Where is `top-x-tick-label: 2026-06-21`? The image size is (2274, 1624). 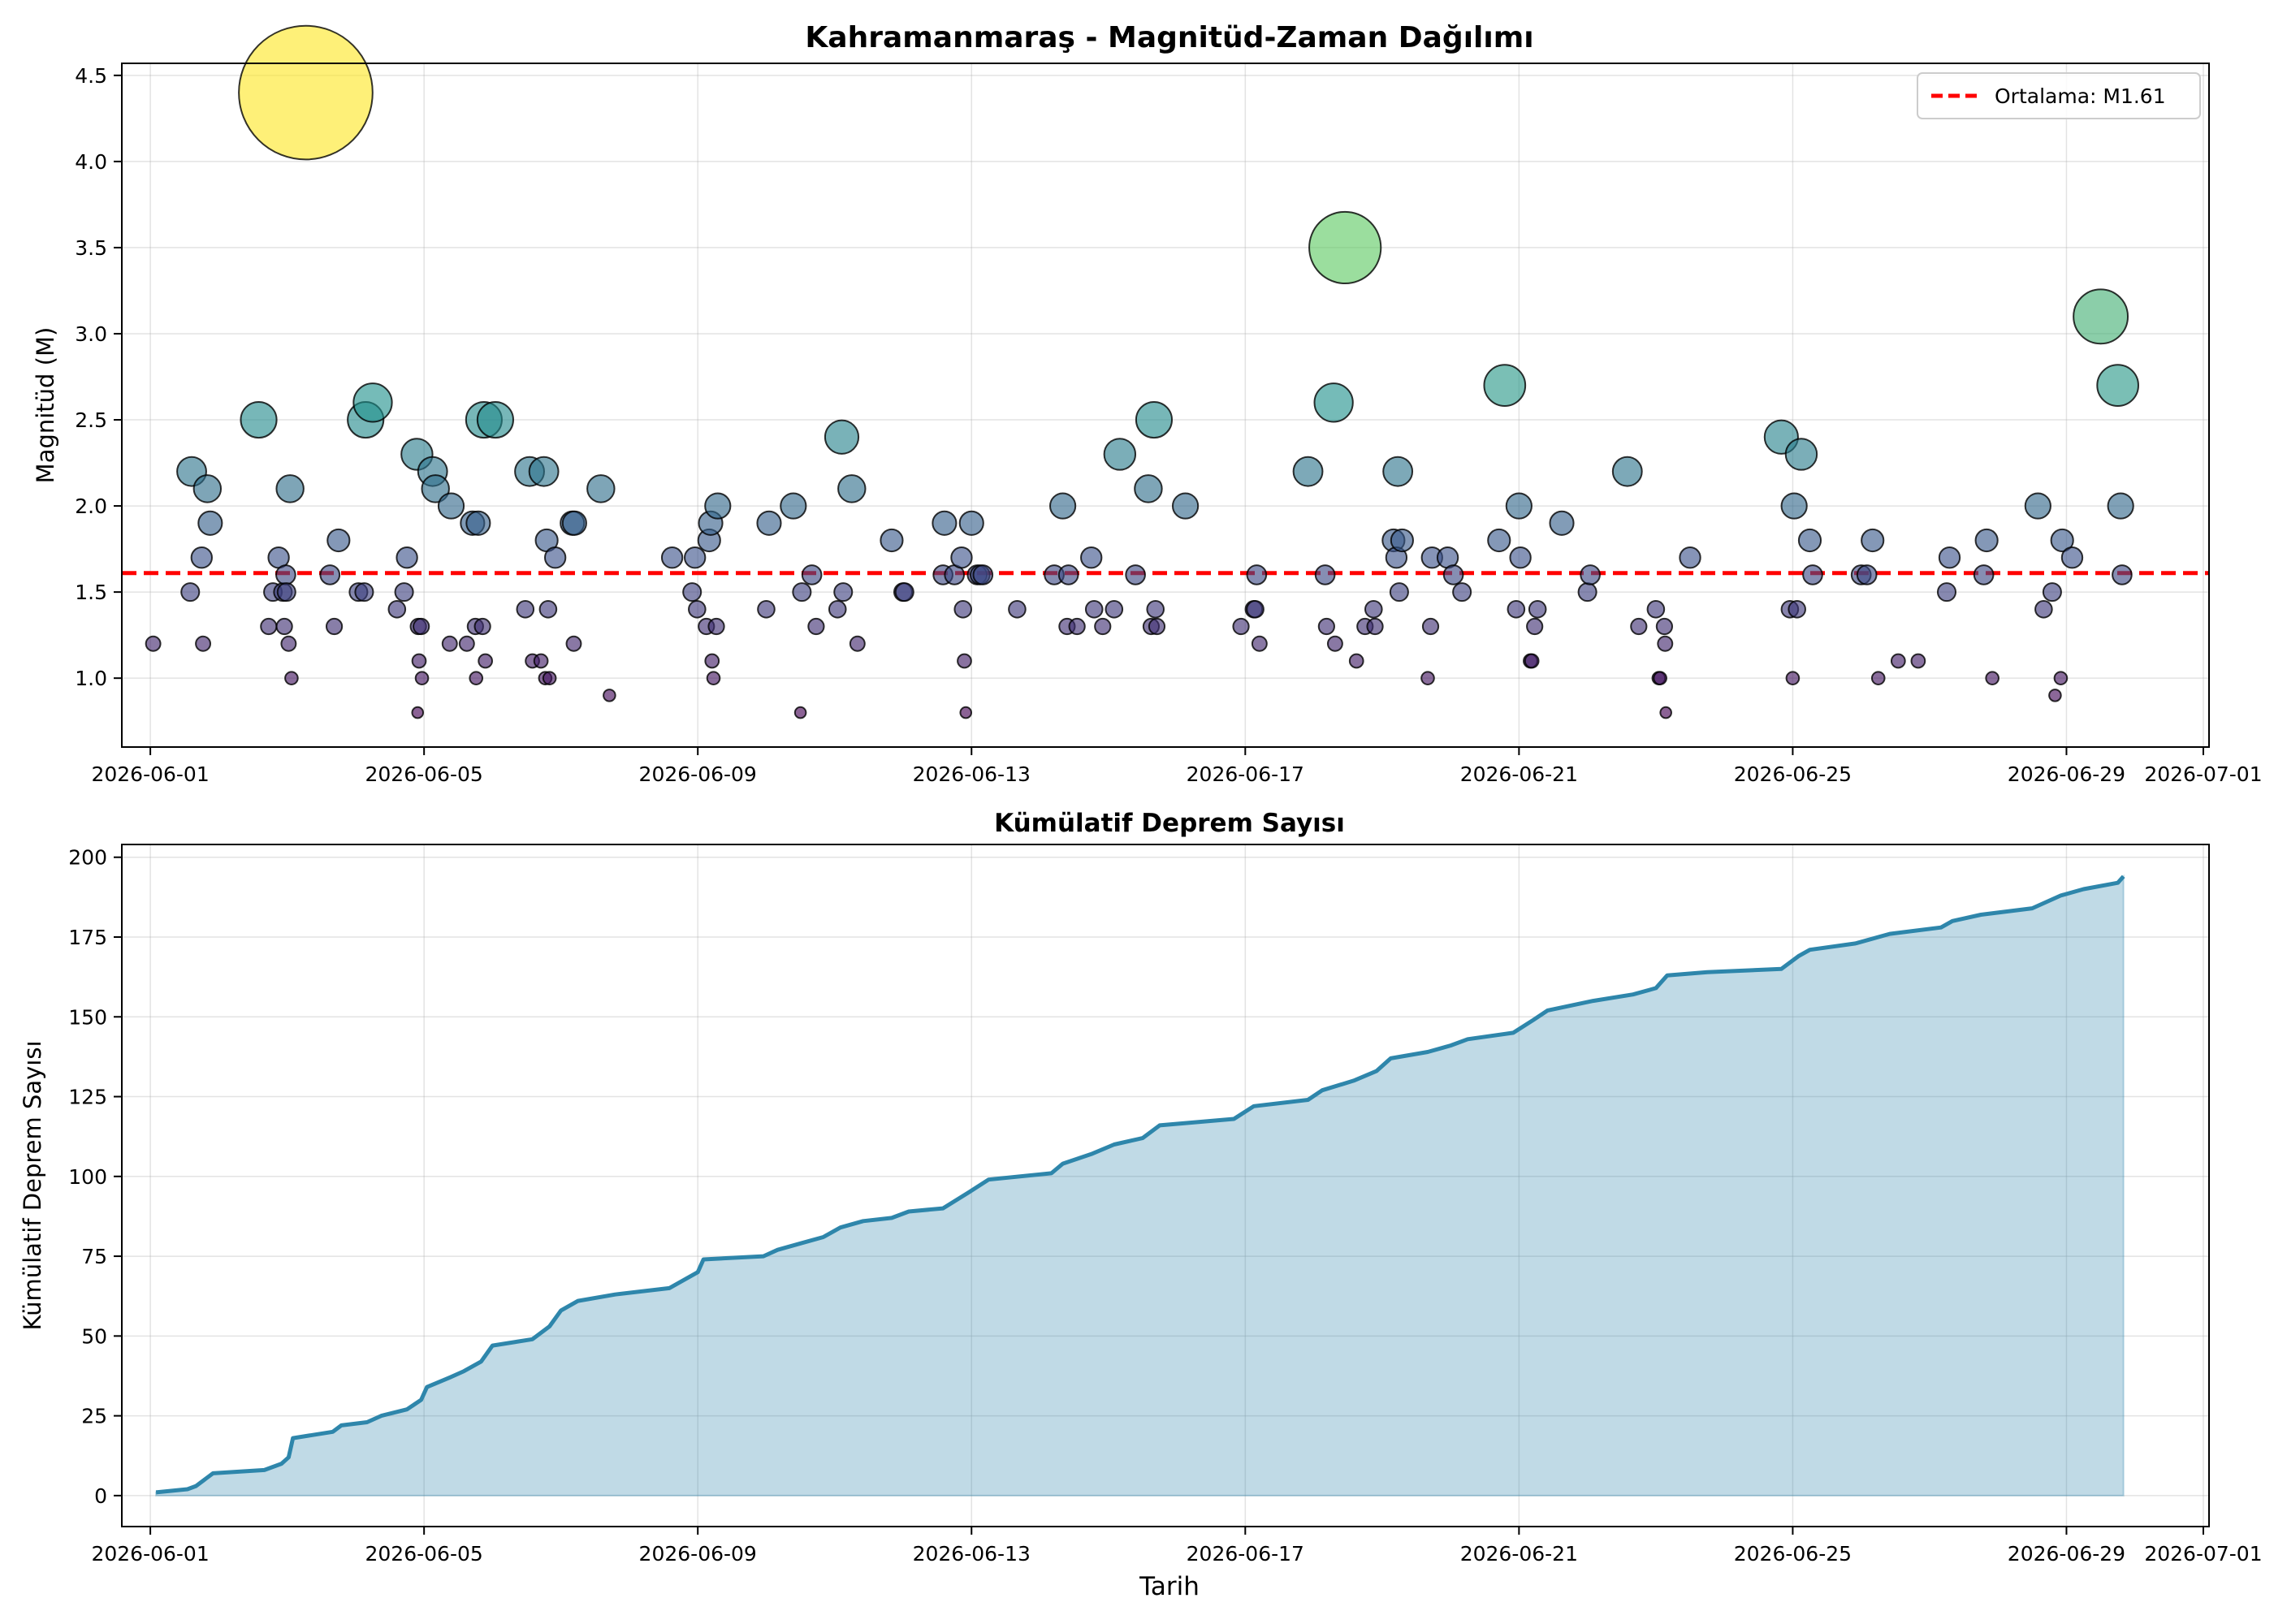
top-x-tick-label: 2026-06-21 is located at coordinates (1519, 774).